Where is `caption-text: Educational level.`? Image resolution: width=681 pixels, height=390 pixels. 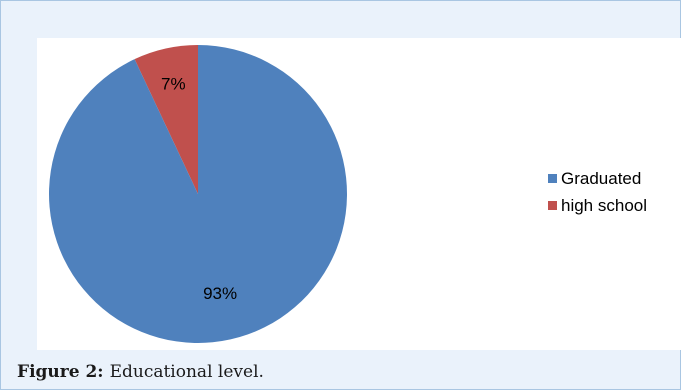
caption-text: Educational level. is located at coordinates (186, 372).